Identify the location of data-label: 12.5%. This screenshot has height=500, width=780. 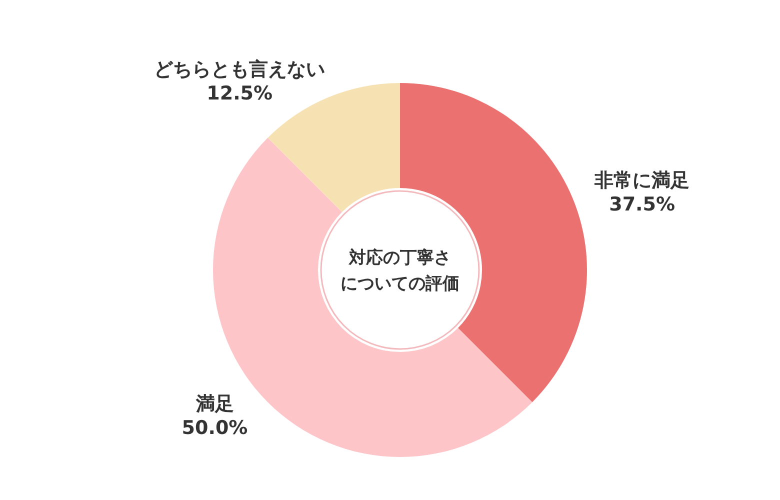
(239, 93).